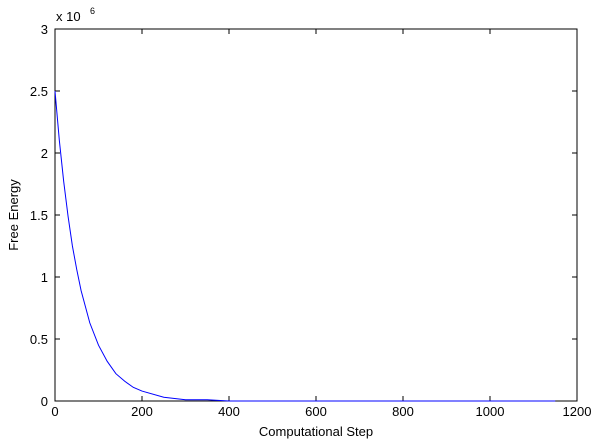  What do you see at coordinates (68, 16) in the screenshot?
I see `y-multiplier: x 10` at bounding box center [68, 16].